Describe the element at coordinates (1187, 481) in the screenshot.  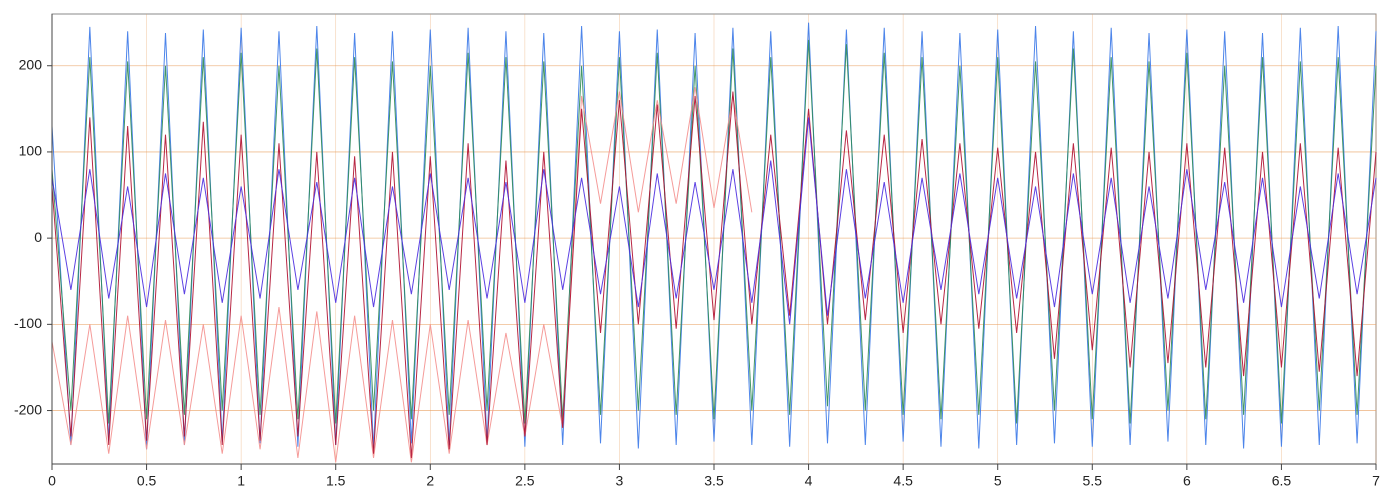
I see `x-tick-label: 6` at that location.